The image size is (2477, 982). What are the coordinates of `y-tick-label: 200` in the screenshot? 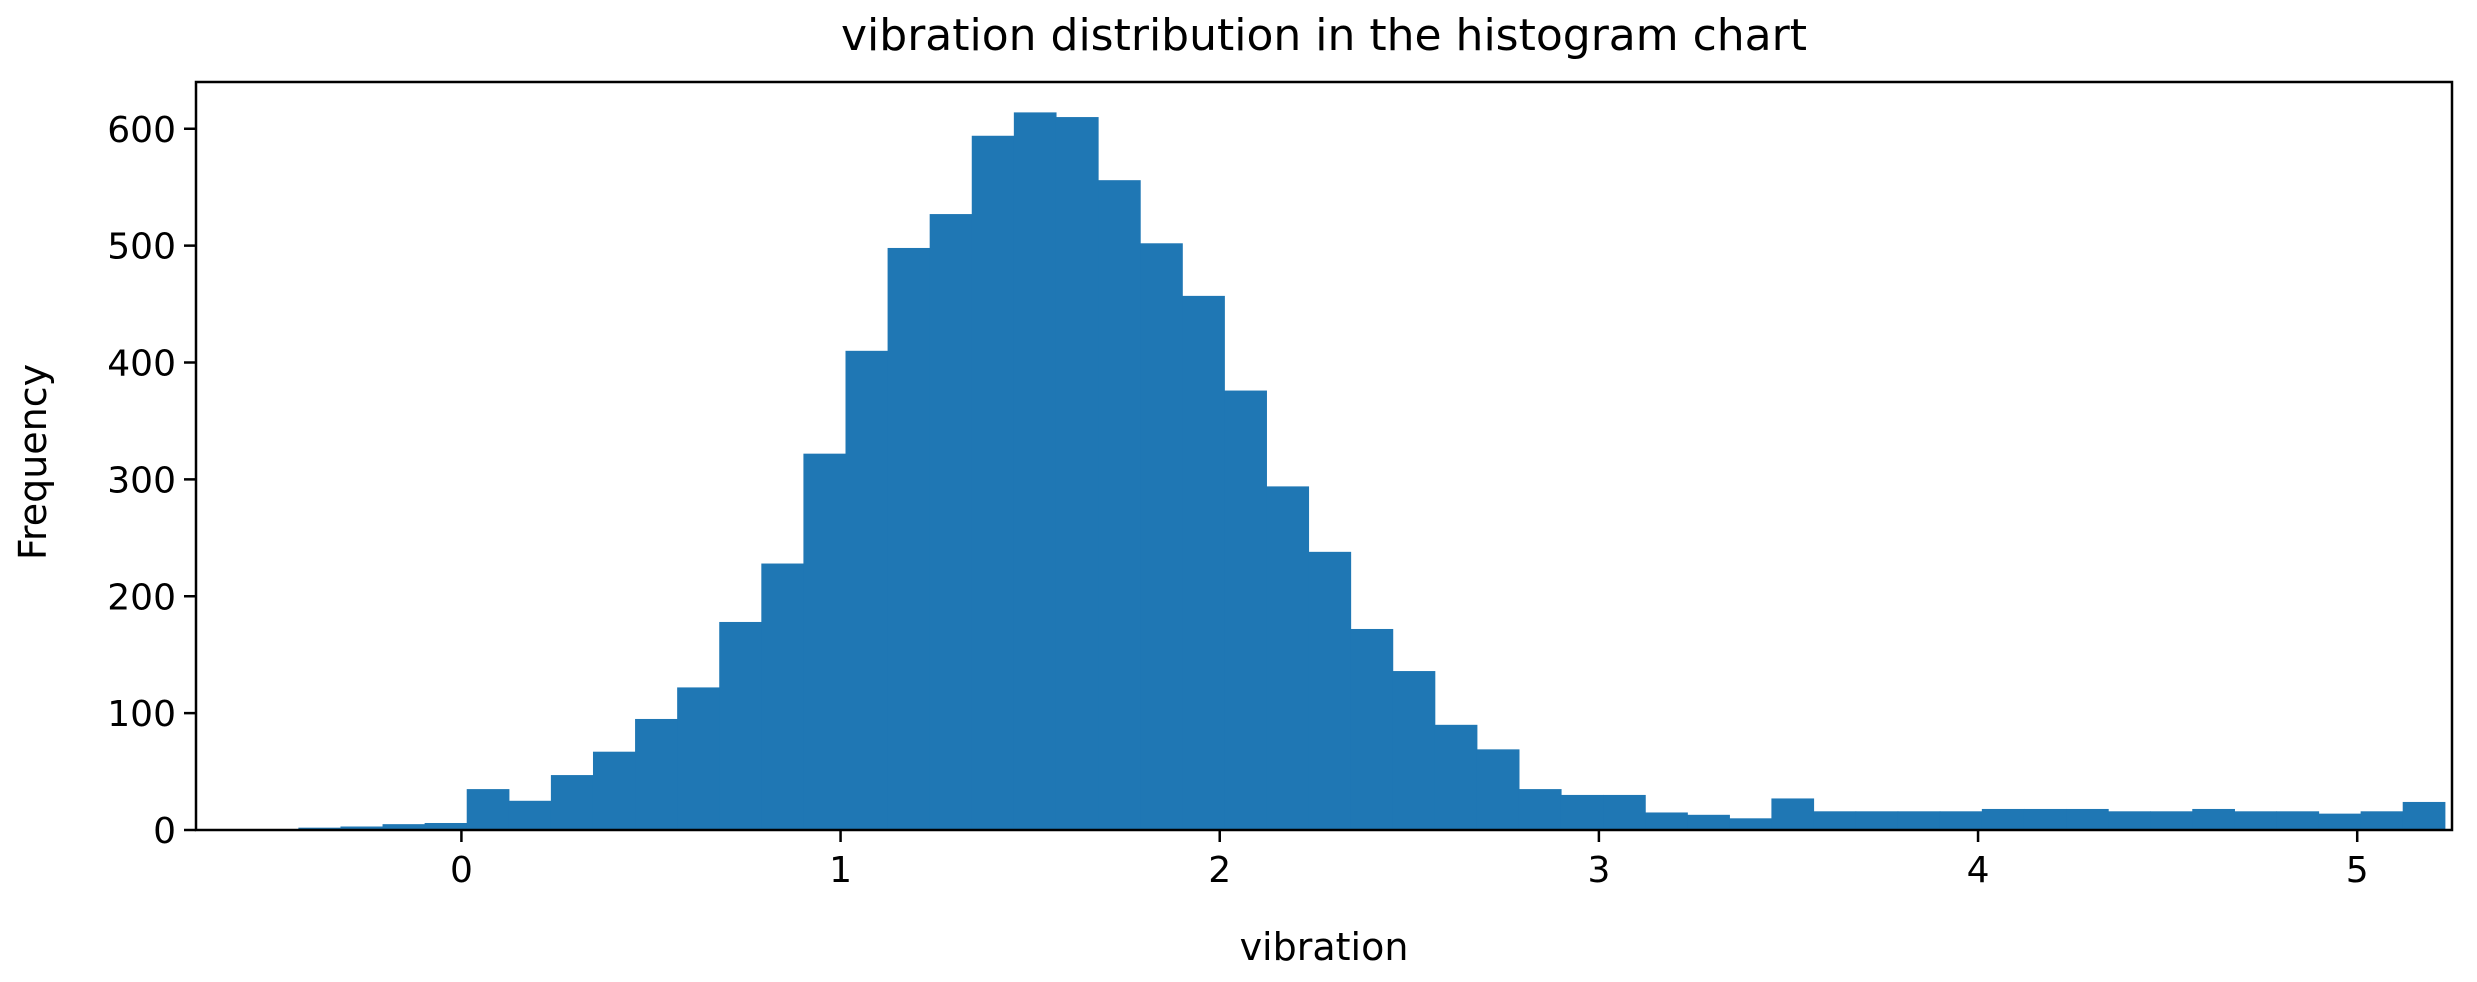 It's located at (141, 597).